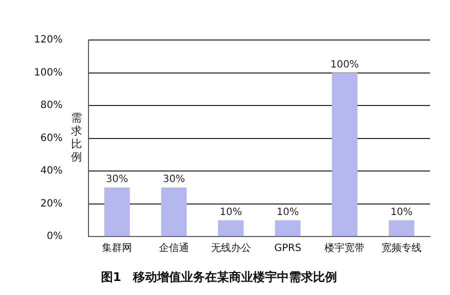  What do you see at coordinates (173, 248) in the screenshot?
I see `x-tick-label: 企信通` at bounding box center [173, 248].